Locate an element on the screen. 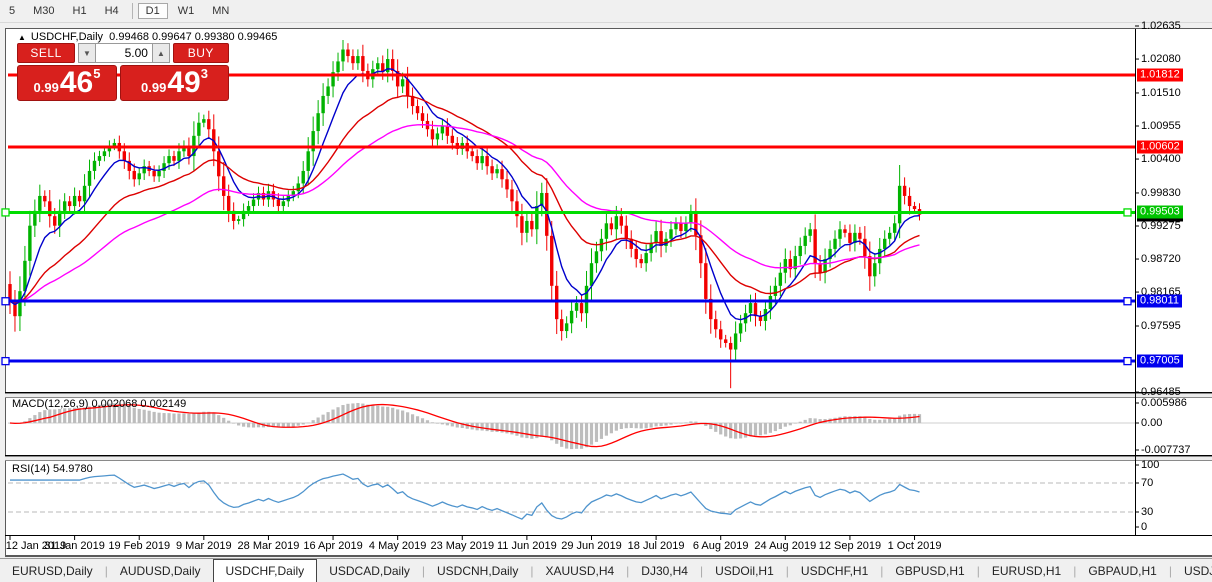 The height and width of the screenshot is (582, 1212). rsi-tick: 70 is located at coordinates (1147, 483).